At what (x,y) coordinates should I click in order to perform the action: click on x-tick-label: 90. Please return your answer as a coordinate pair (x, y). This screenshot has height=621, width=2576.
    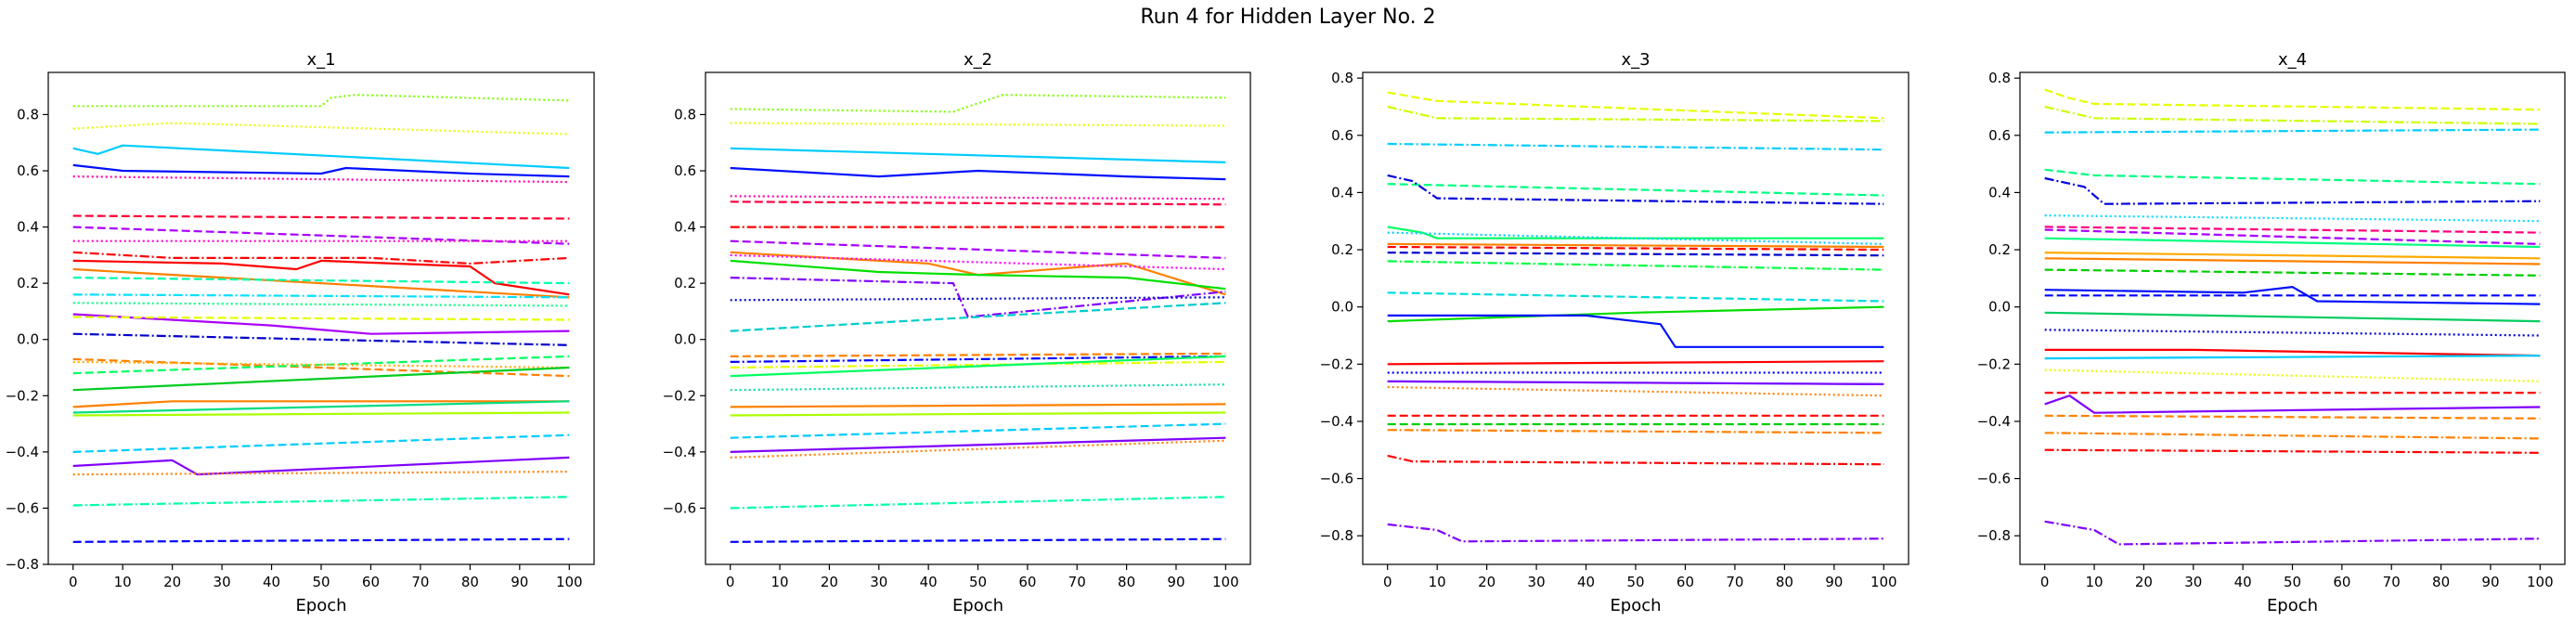
    Looking at the image, I should click on (1175, 582).